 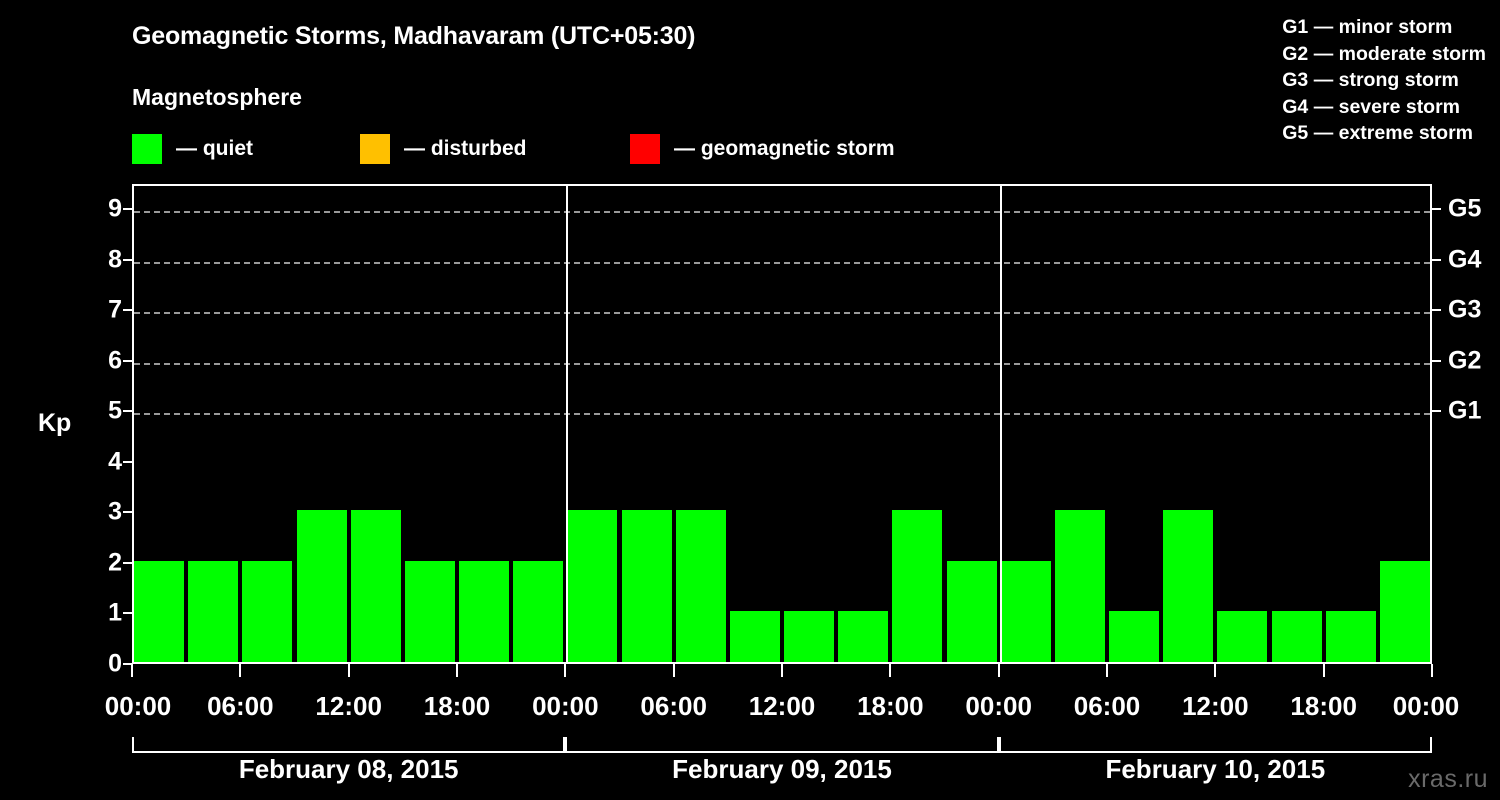 I want to click on legend-entry-label: — quiet, so click(x=214, y=148).